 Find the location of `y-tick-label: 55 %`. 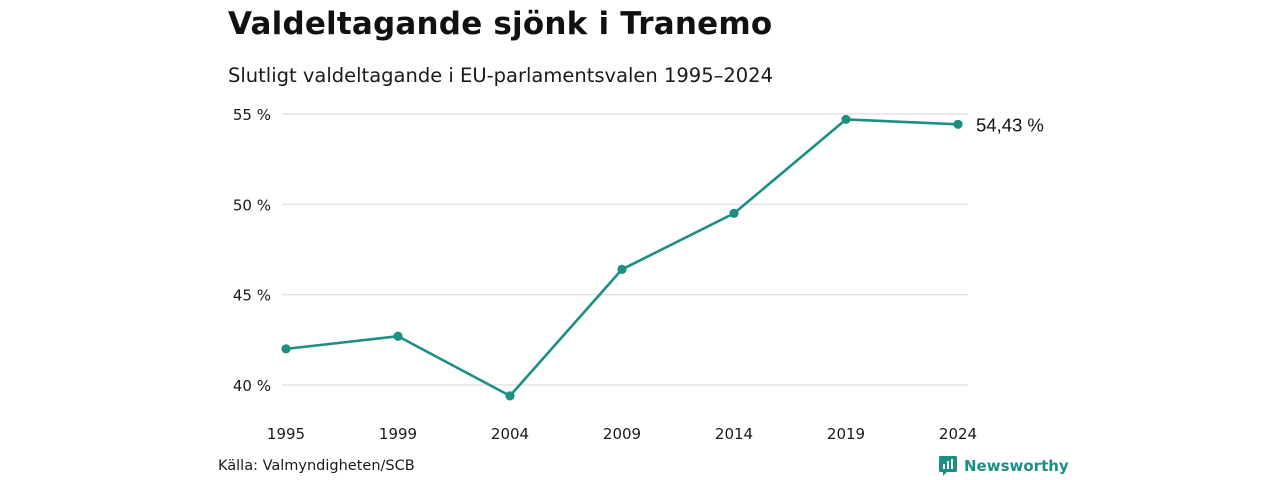

y-tick-label: 55 % is located at coordinates (252, 115).